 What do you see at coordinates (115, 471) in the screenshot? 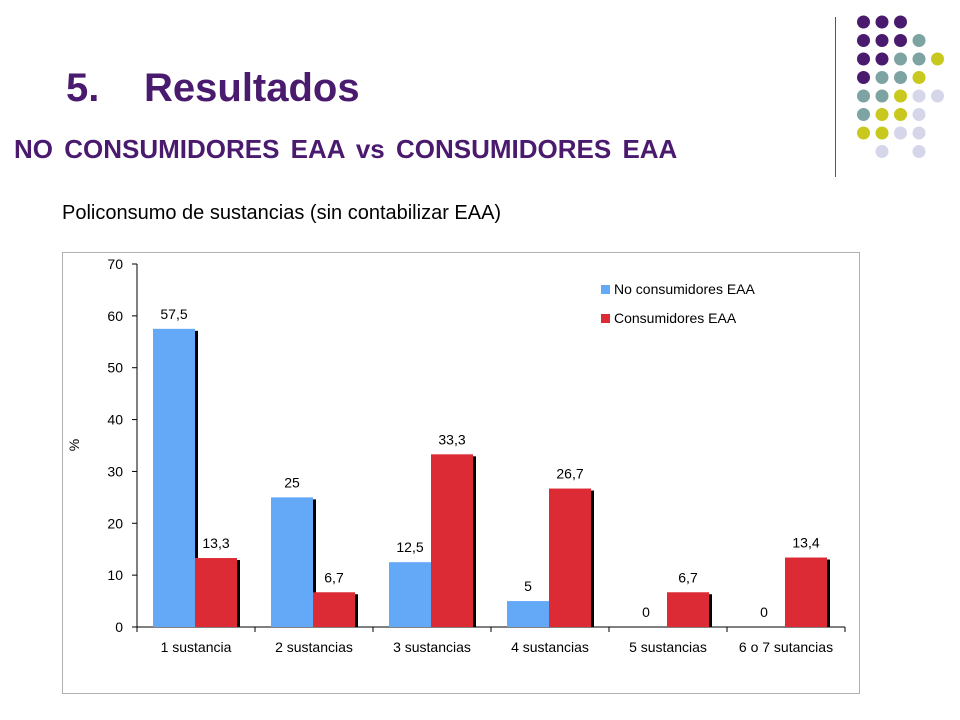
I see `y-tick-label: 30` at bounding box center [115, 471].